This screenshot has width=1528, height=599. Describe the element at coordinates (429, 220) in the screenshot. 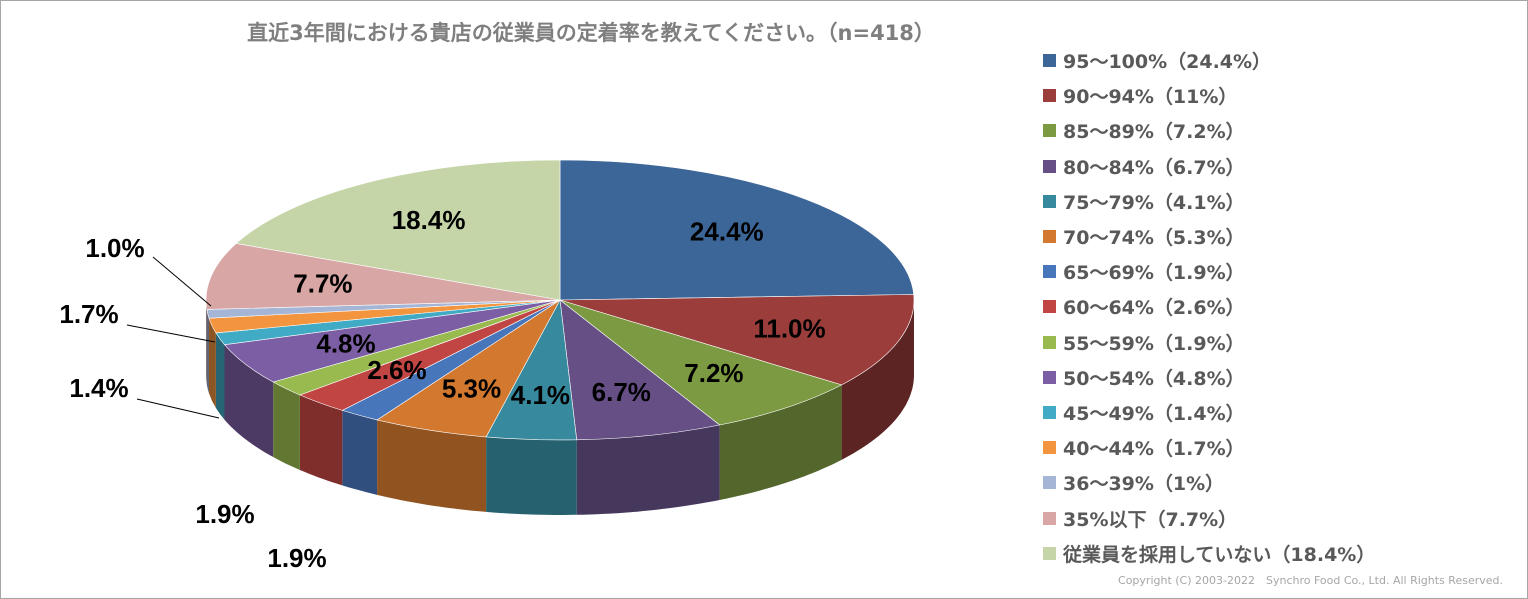

I see `data-label-15: 18.4%` at that location.